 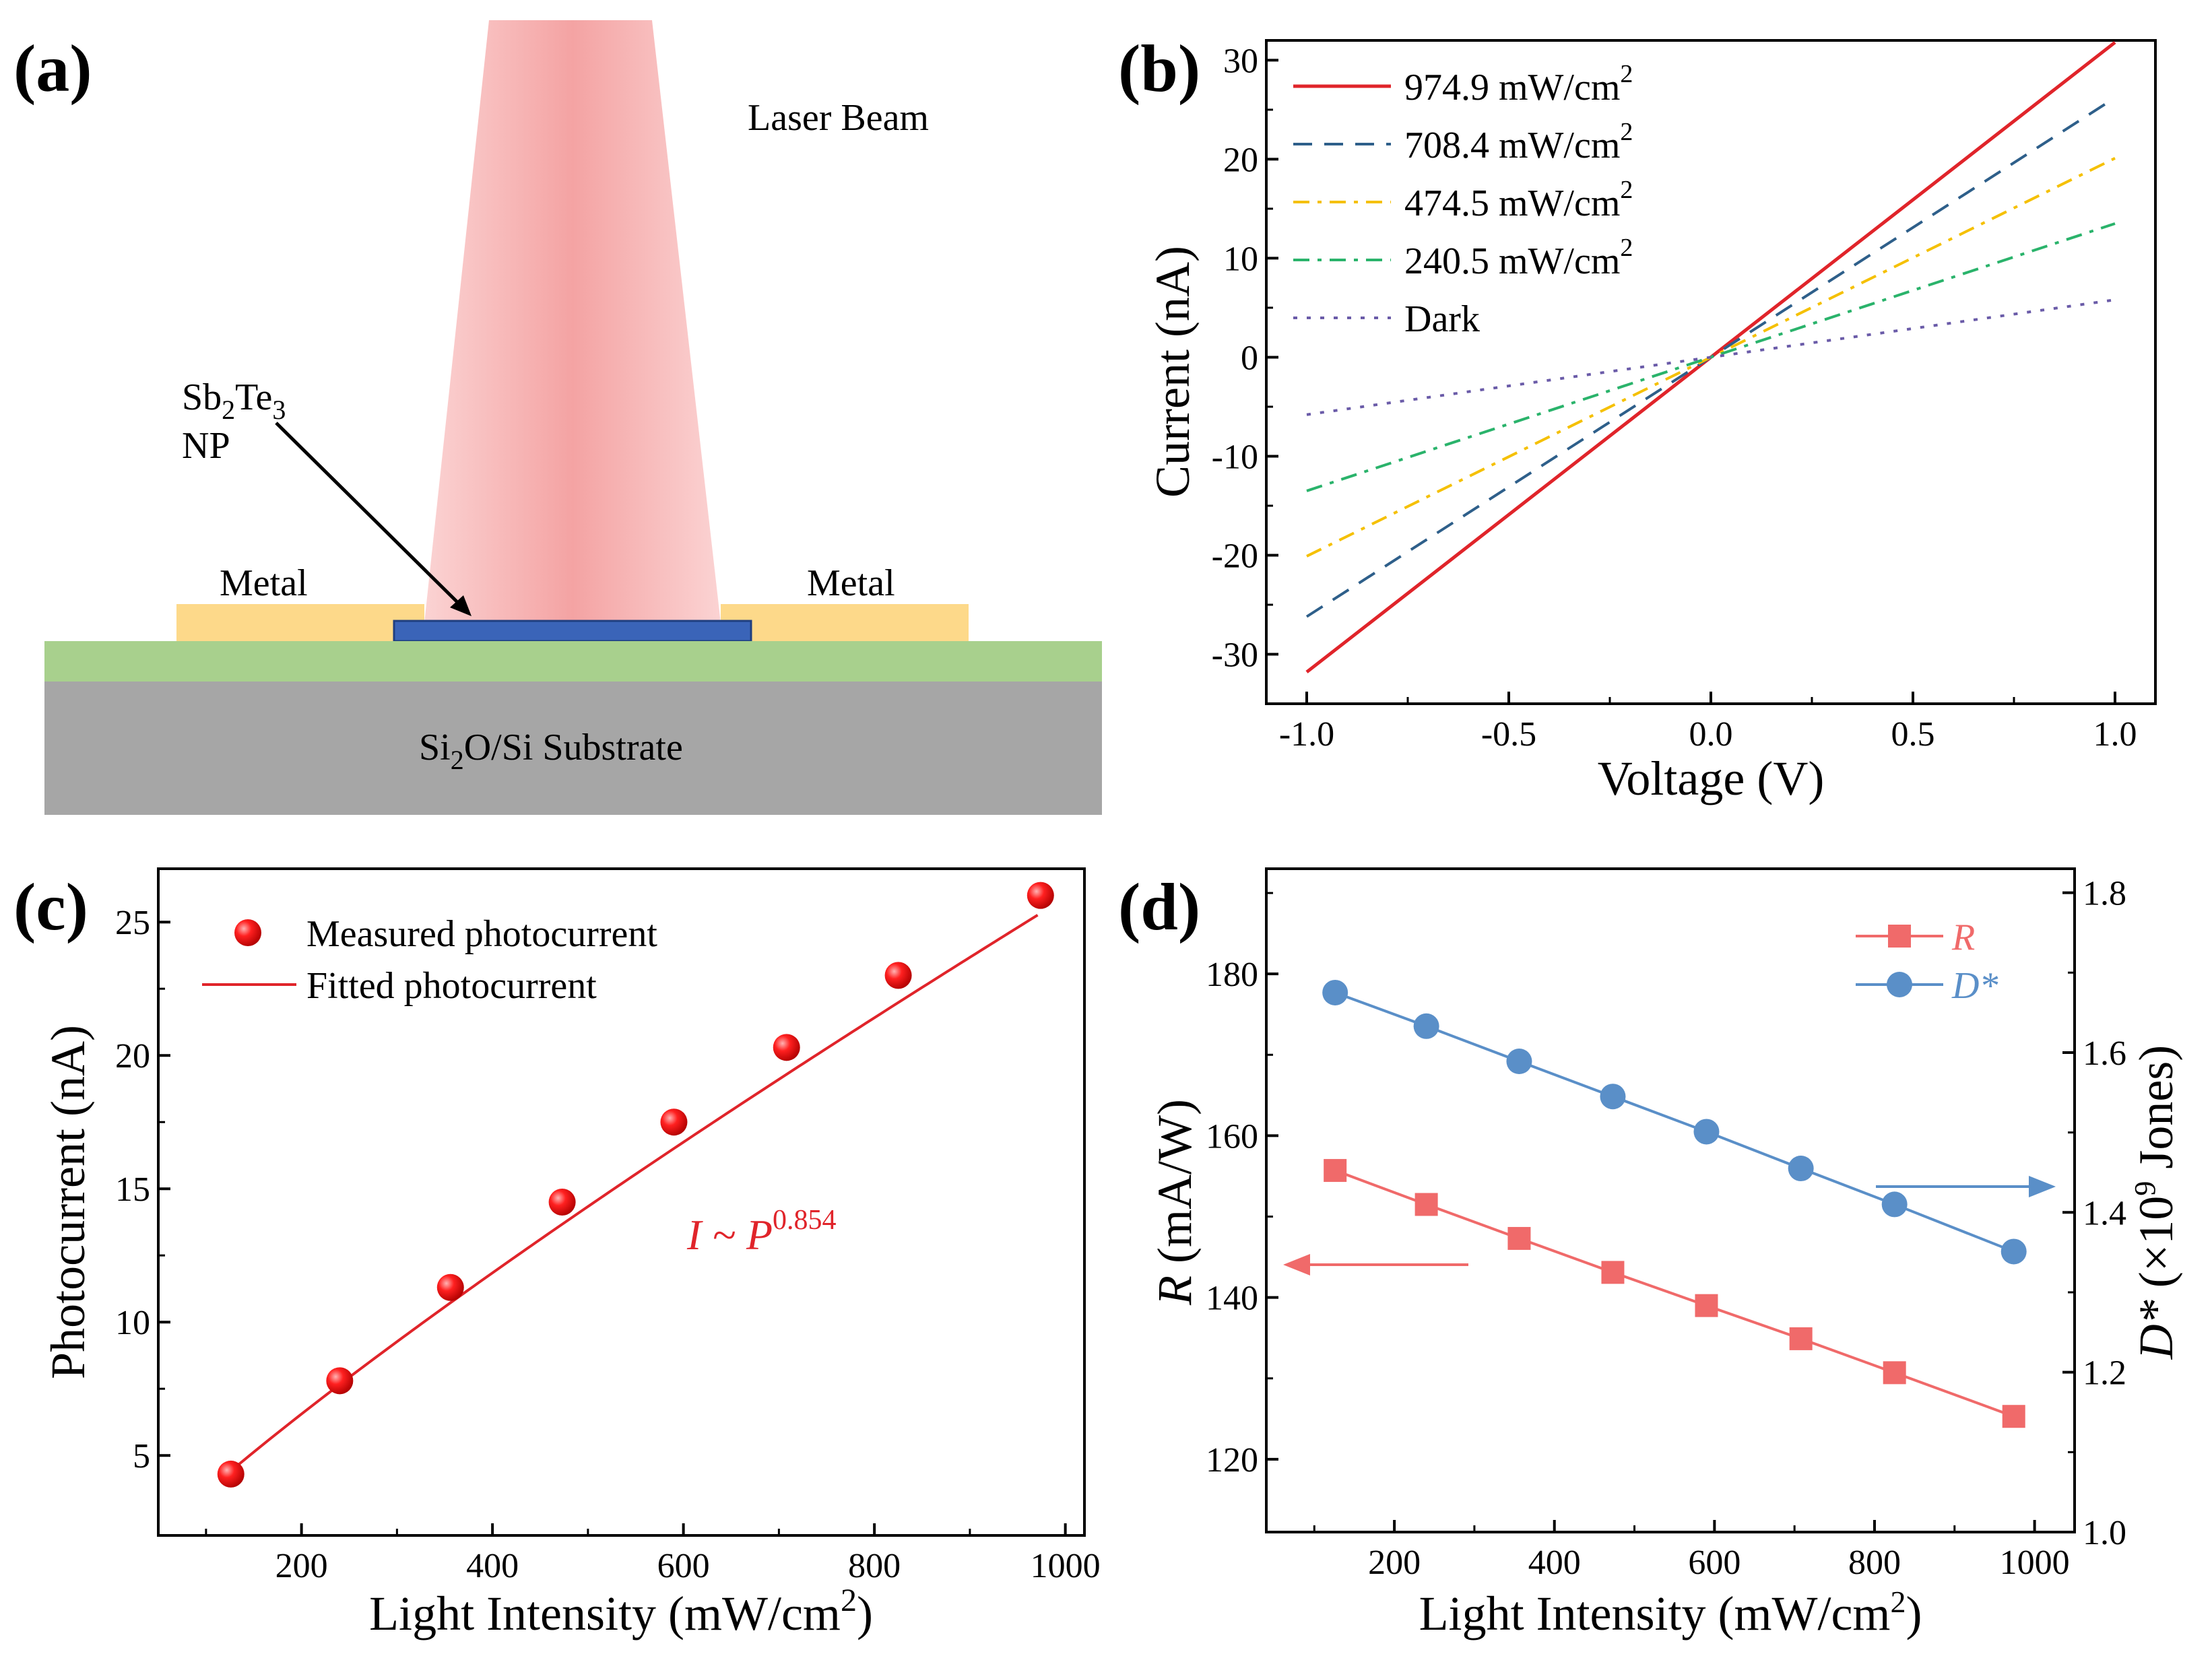 What do you see at coordinates (1240, 259) in the screenshot?
I see `y-tick-label: 10` at bounding box center [1240, 259].